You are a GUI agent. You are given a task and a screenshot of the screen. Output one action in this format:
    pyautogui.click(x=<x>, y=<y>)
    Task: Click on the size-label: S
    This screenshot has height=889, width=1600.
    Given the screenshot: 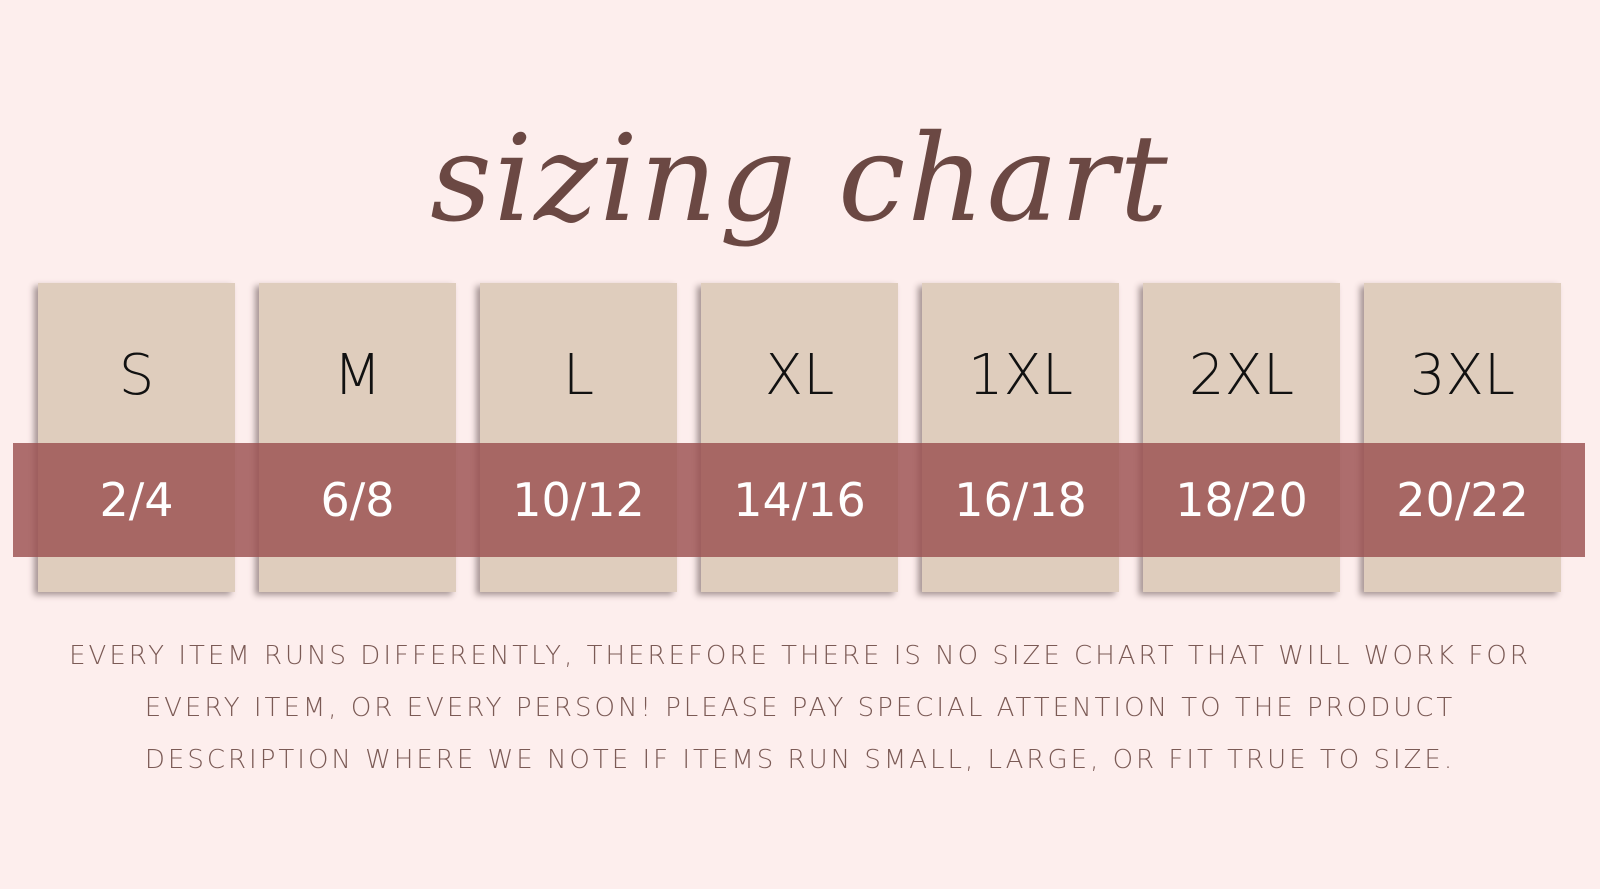 What is the action you would take?
    pyautogui.click(x=136, y=375)
    